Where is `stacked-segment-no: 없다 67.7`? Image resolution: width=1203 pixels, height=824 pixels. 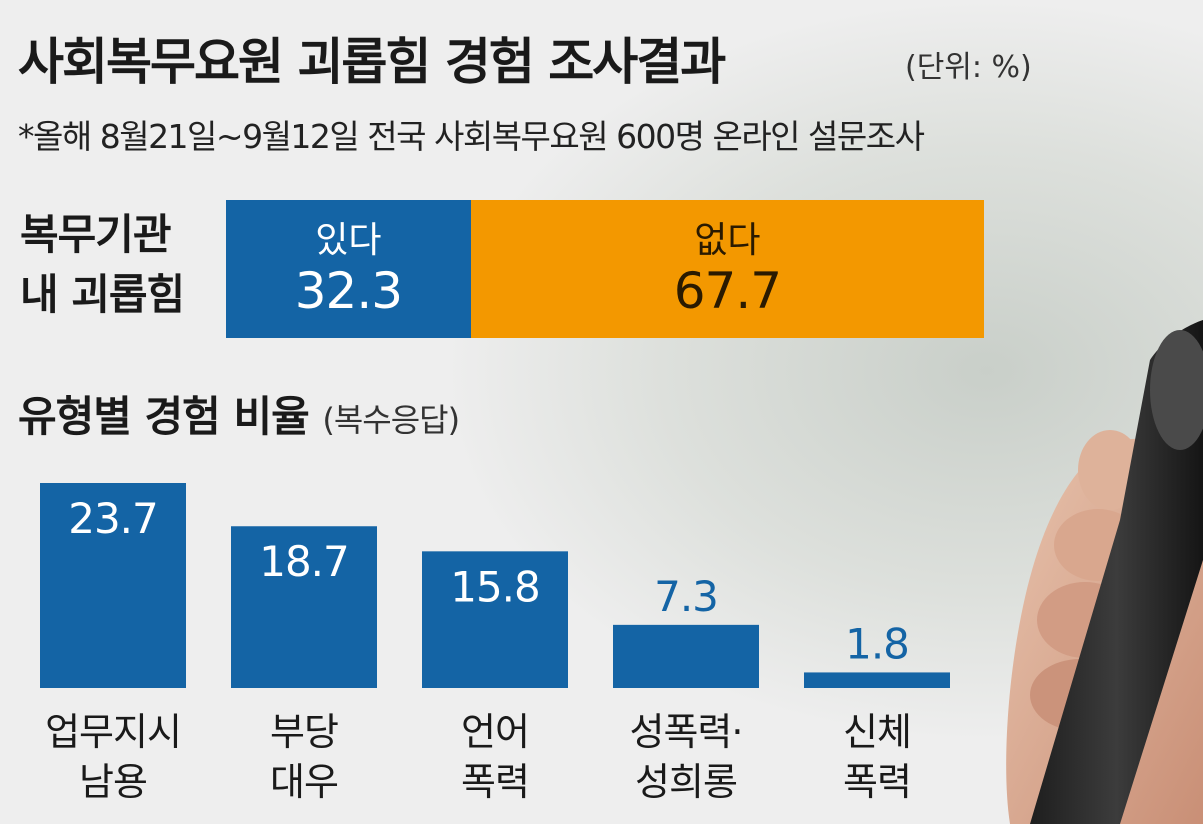 stacked-segment-no: 없다 67.7 is located at coordinates (727, 269).